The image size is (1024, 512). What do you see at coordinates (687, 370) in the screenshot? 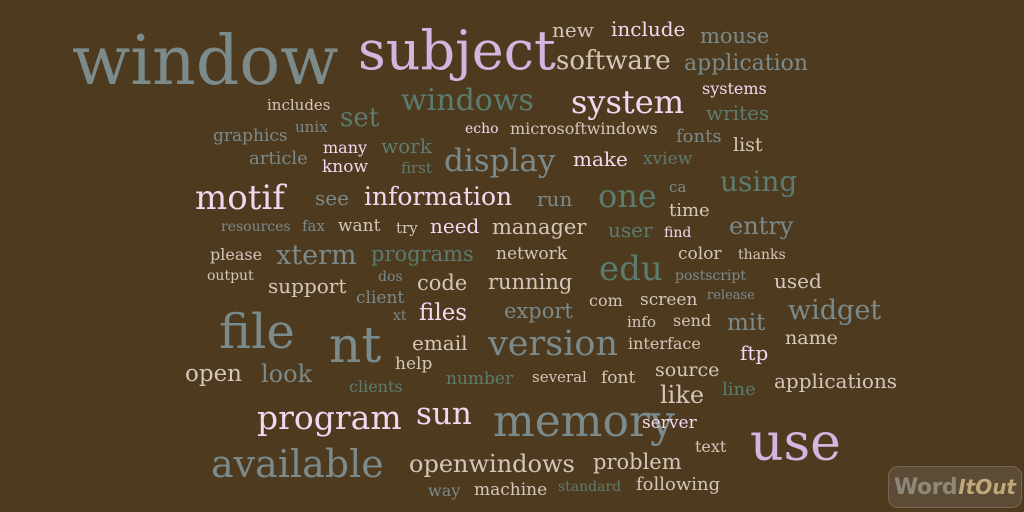
I see `cloud-word-source: source` at bounding box center [687, 370].